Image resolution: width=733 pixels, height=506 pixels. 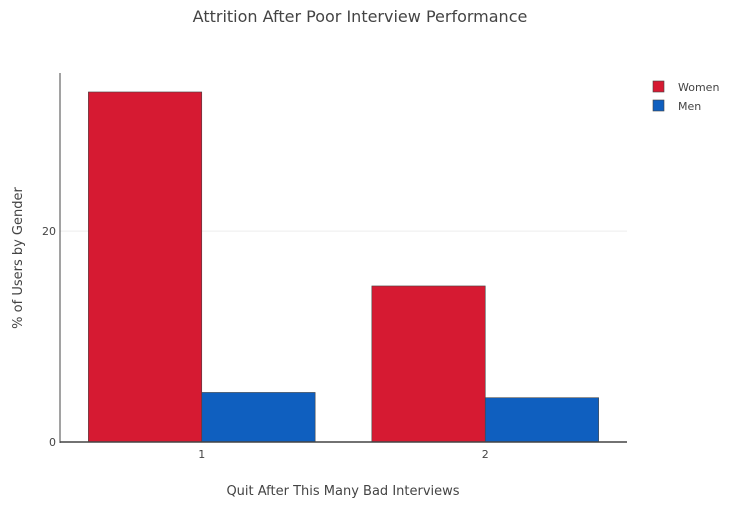 I want to click on y-tick-label: 0, so click(x=52, y=442).